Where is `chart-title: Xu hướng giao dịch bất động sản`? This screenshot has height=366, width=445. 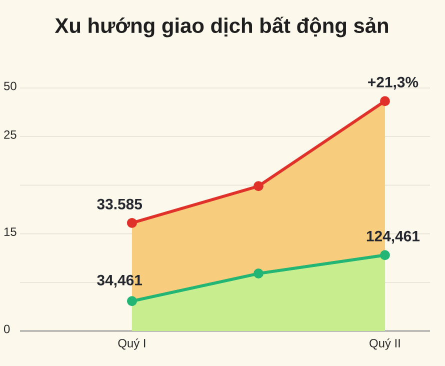
chart-title: Xu hướng giao dịch bất động sản is located at coordinates (221, 27).